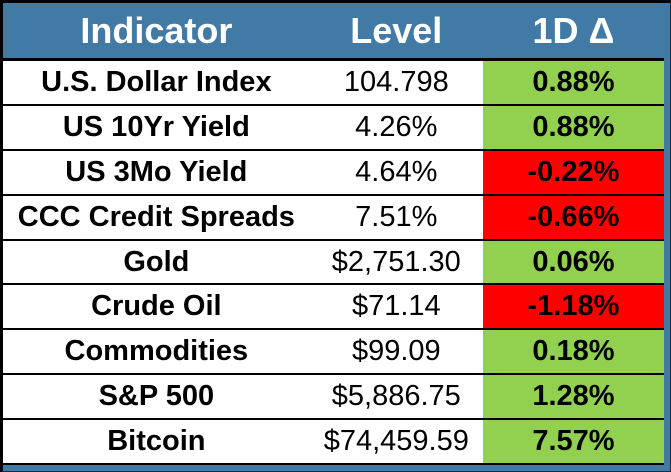 The width and height of the screenshot is (671, 472). Describe the element at coordinates (573, 307) in the screenshot. I see `delta-cell: -1.18%` at that location.